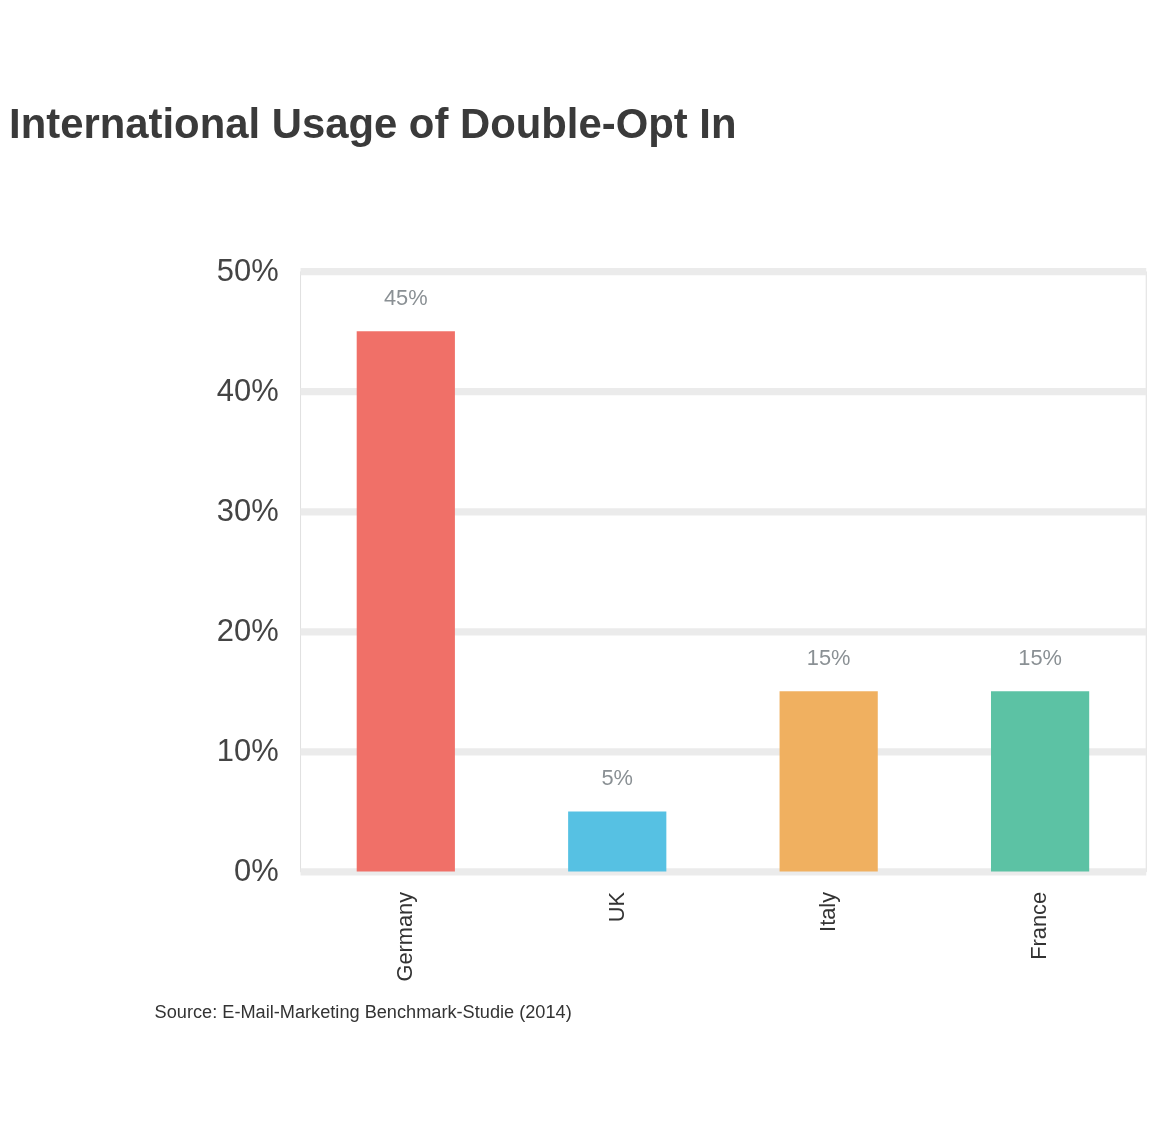 This screenshot has width=1164, height=1123. What do you see at coordinates (247, 510) in the screenshot?
I see `y-tick-label: 30%` at bounding box center [247, 510].